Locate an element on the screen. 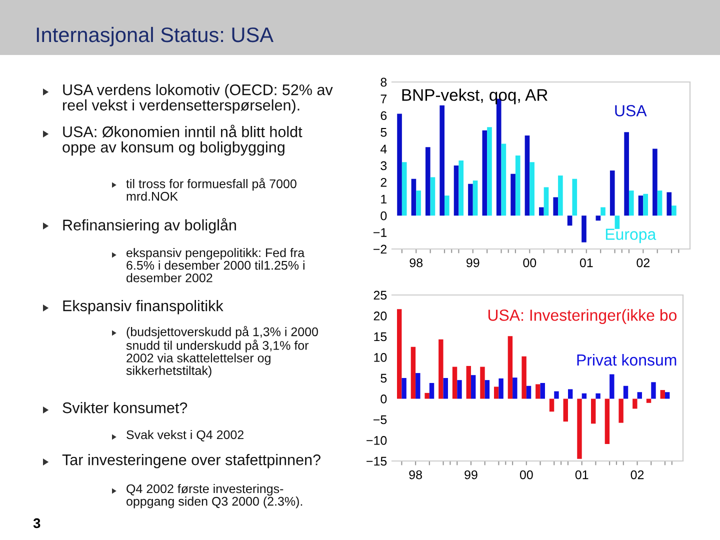 This screenshot has height=540, width=720. y-tick-label: 8 is located at coordinates (383, 82).